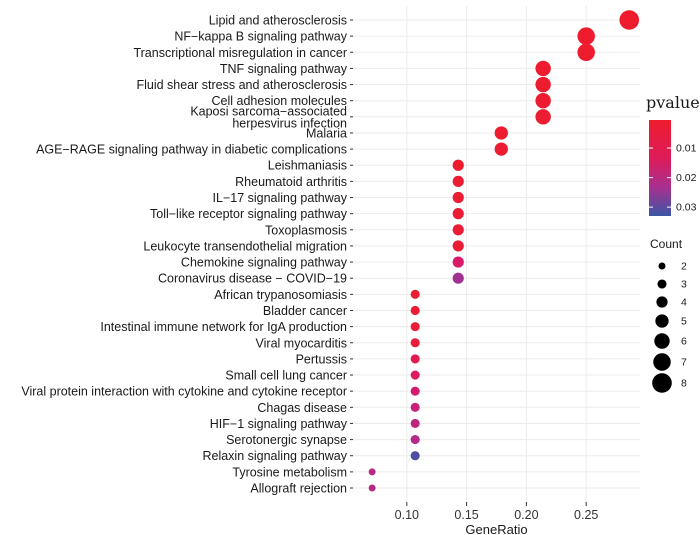 This screenshot has height=535, width=700. I want to click on category-label: Chagas disease, so click(302, 408).